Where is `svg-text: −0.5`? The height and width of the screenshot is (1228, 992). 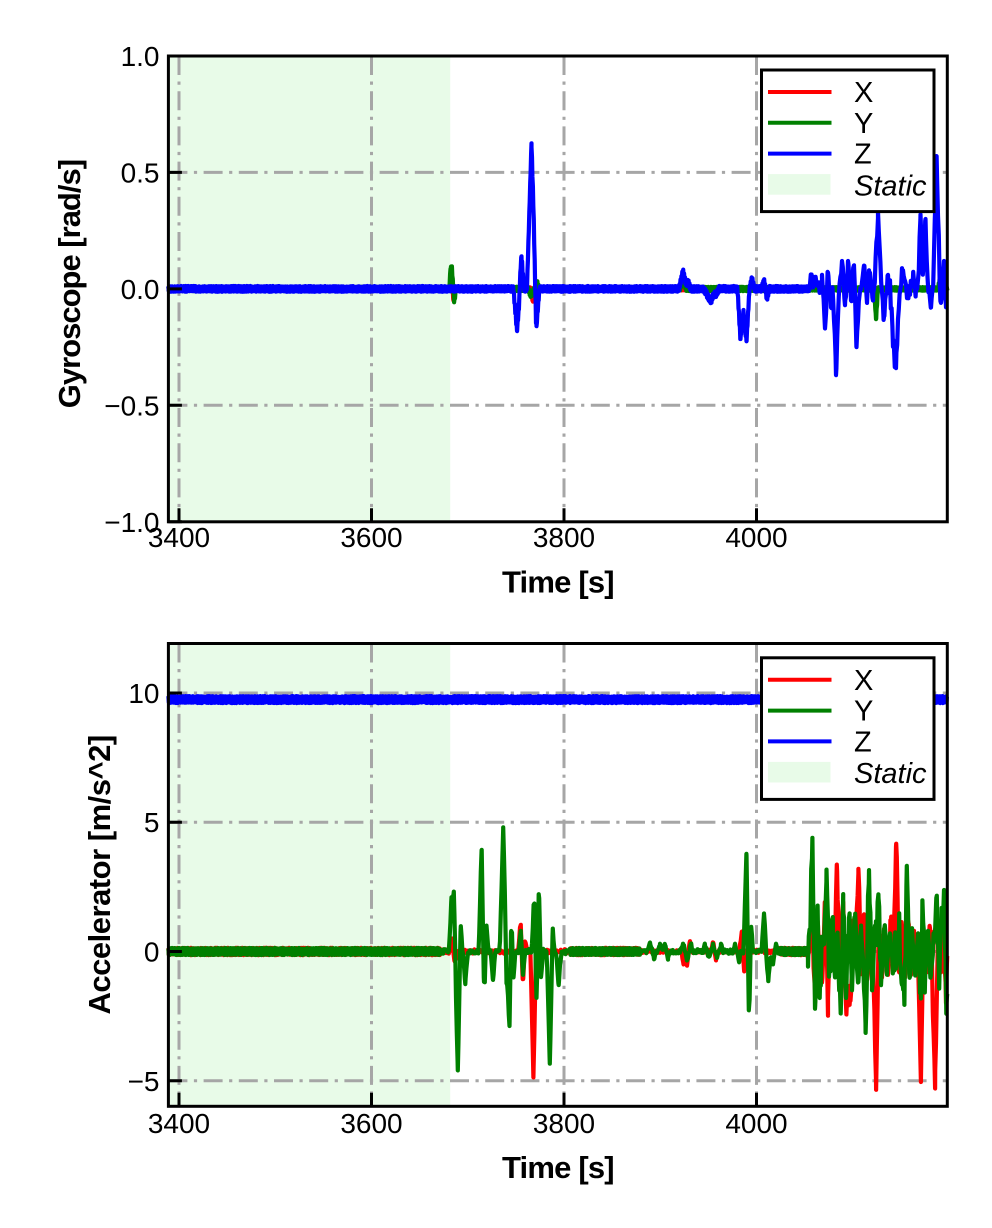 svg-text: −0.5 is located at coordinates (131, 405).